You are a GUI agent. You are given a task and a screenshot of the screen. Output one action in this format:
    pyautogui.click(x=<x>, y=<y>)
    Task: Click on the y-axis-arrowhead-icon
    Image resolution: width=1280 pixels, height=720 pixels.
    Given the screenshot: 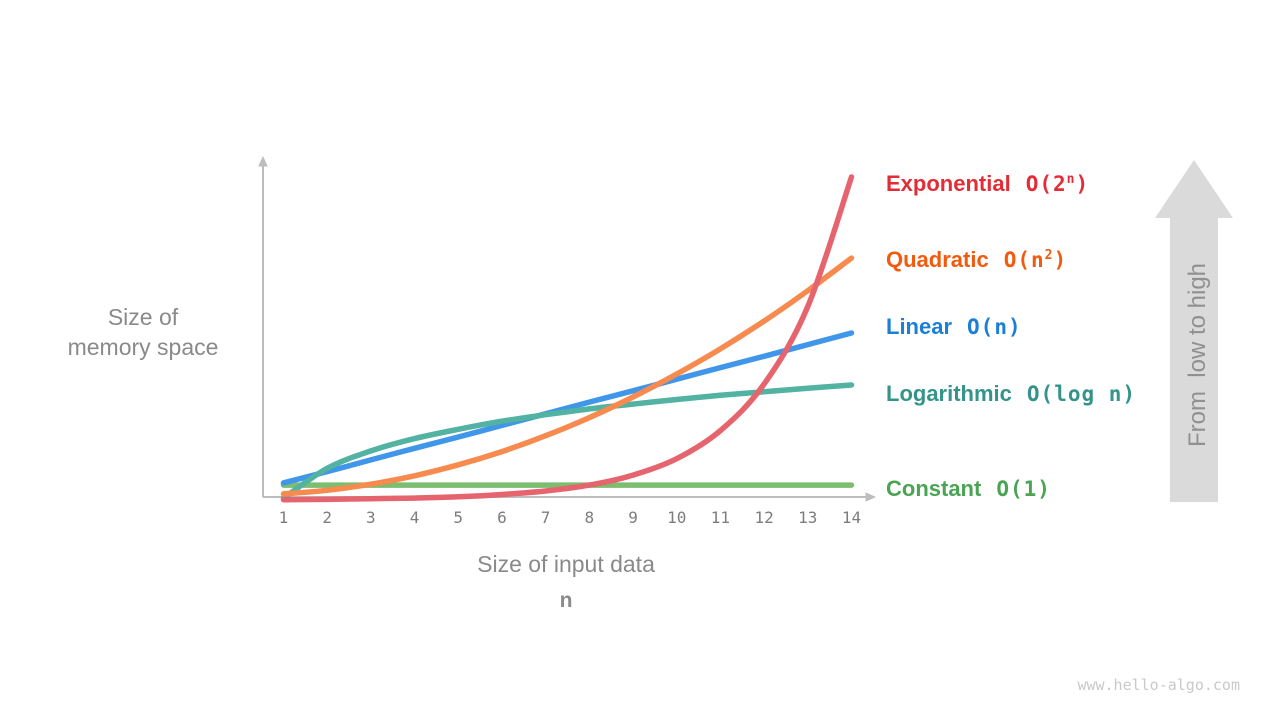 What is the action you would take?
    pyautogui.click(x=263, y=161)
    